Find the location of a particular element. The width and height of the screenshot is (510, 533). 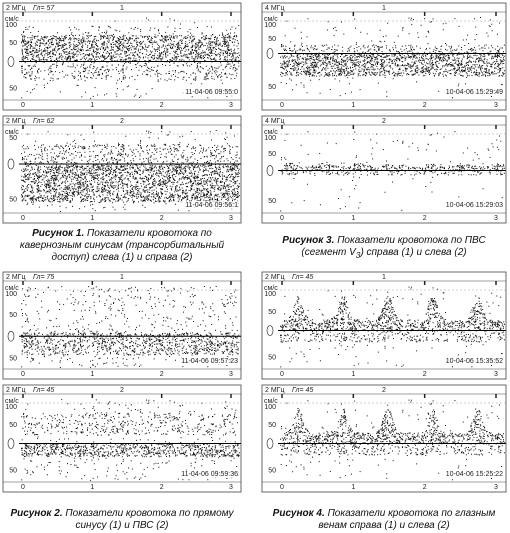

depth: Гл= 62 is located at coordinates (43, 121).